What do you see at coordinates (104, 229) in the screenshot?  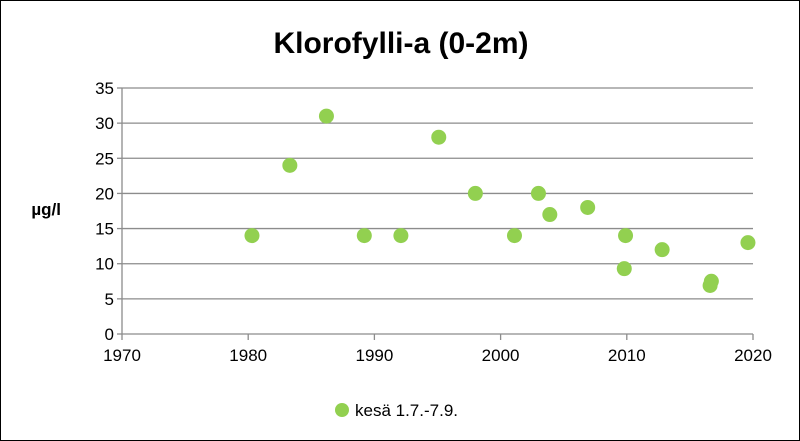 I see `y-tick-label: 15` at bounding box center [104, 229].